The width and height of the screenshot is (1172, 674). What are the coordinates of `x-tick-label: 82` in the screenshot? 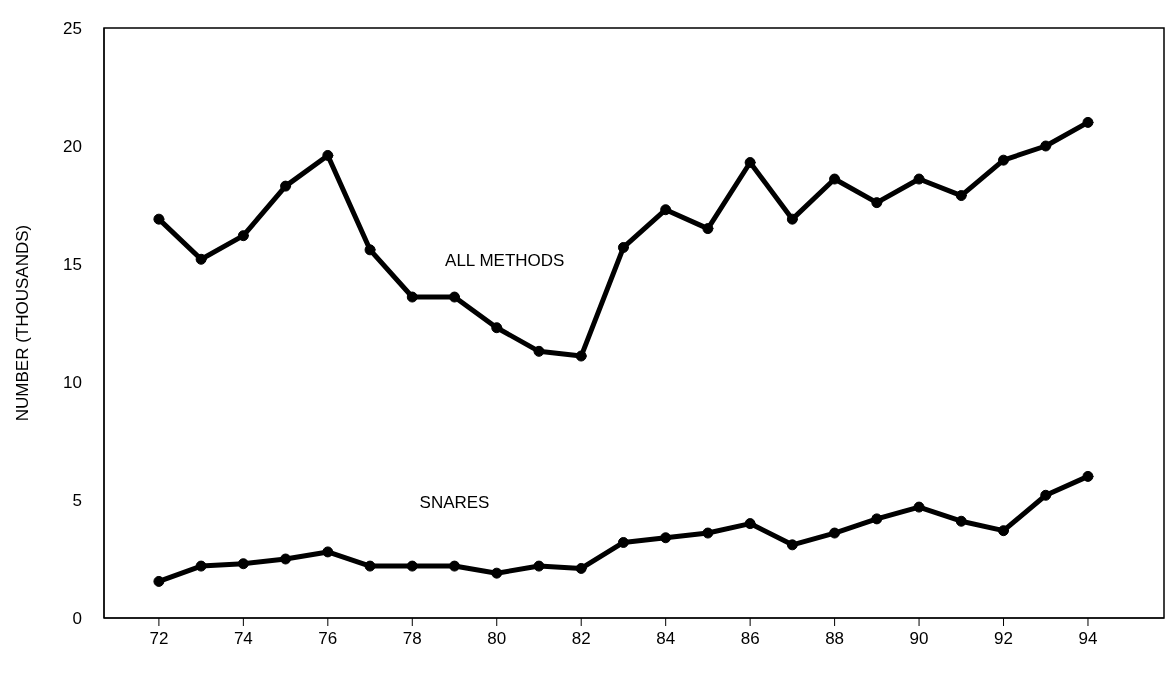 It's located at (581, 639).